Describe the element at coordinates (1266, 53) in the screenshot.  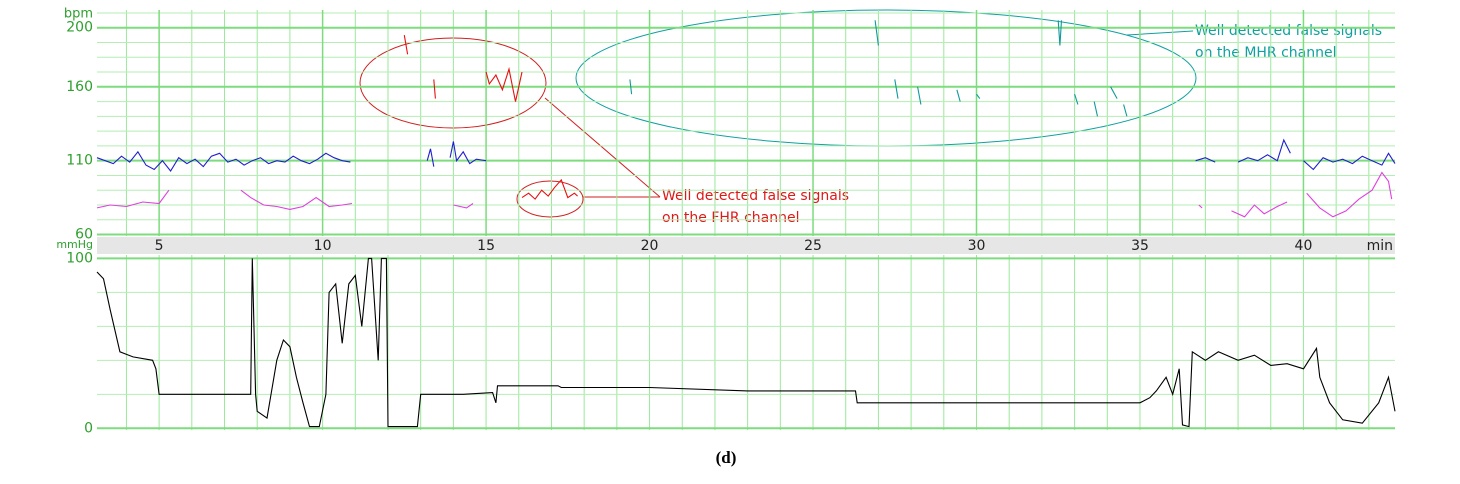
I see `annotation: on the MHR channel` at that location.